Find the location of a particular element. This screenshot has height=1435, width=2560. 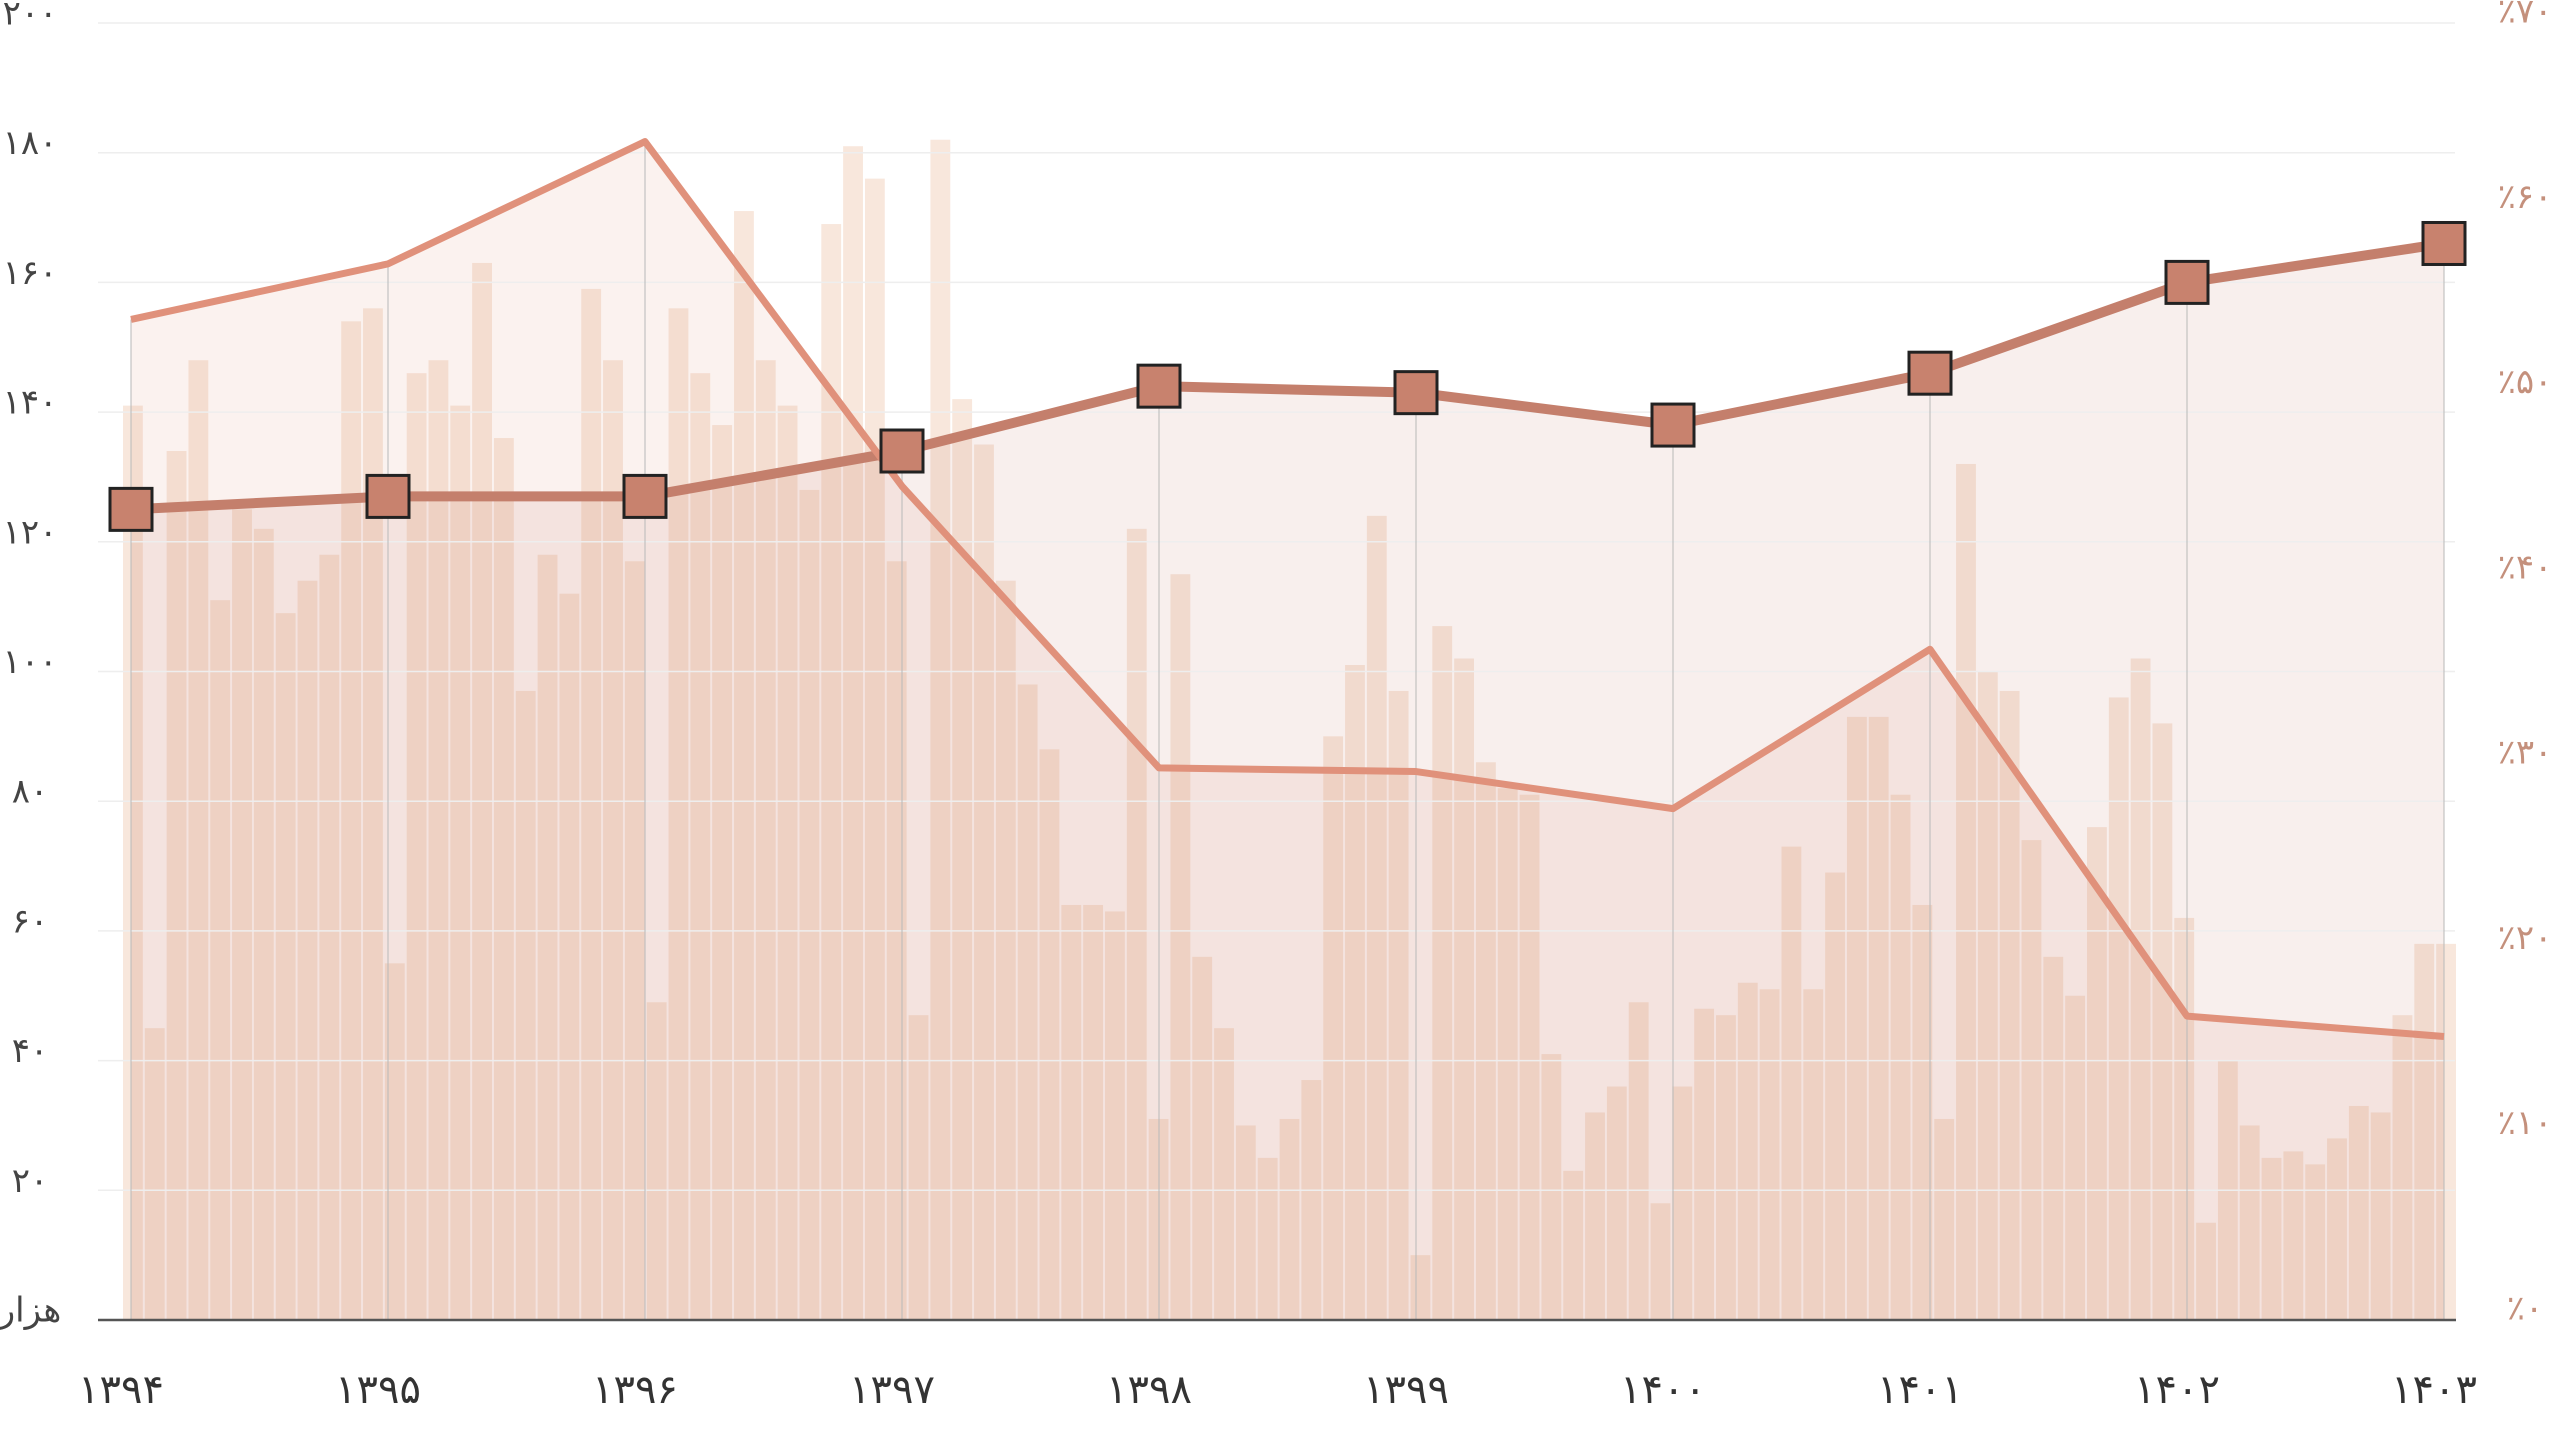

y-tick-label: ۱۲۰ is located at coordinates (30, 532).